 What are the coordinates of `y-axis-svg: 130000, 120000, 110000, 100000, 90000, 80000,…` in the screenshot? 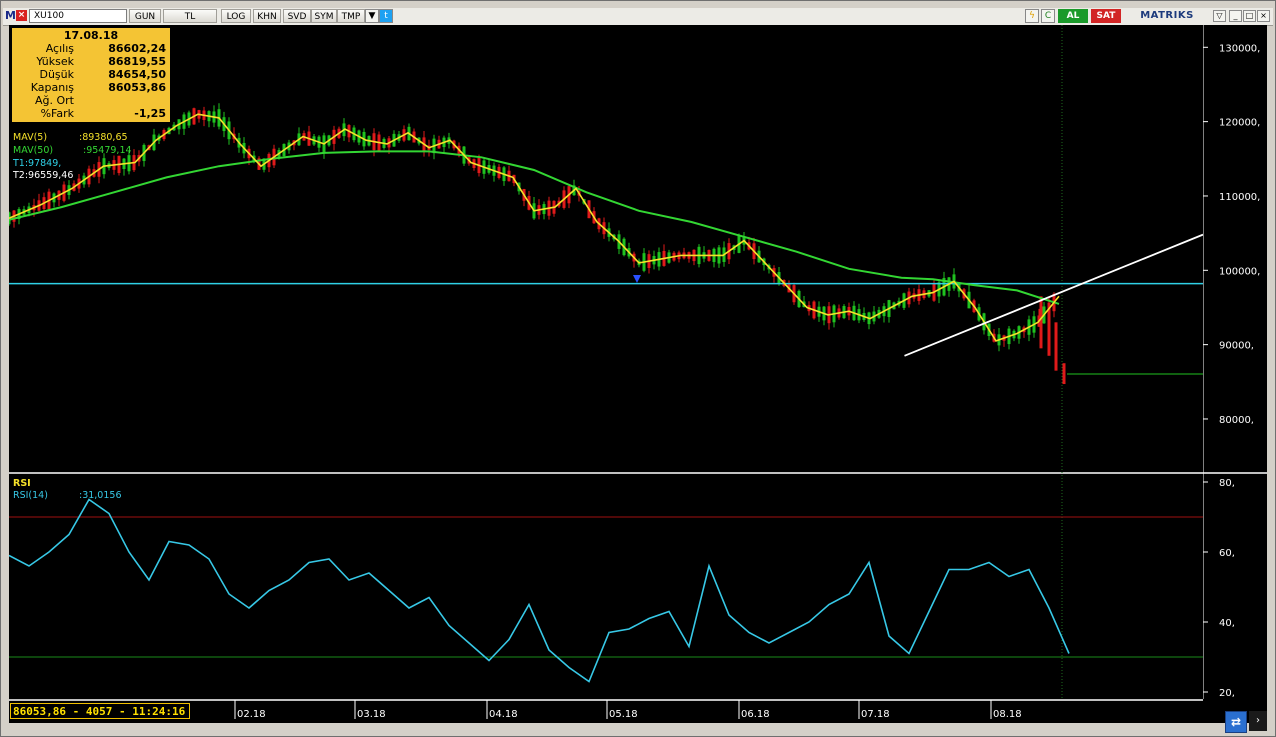 It's located at (1234, 362).